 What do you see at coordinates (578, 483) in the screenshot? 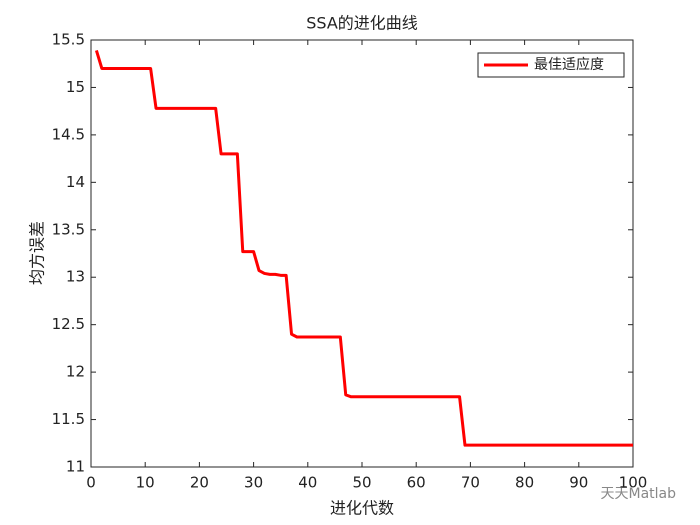
I see `x-tick-label: 90` at bounding box center [578, 483].